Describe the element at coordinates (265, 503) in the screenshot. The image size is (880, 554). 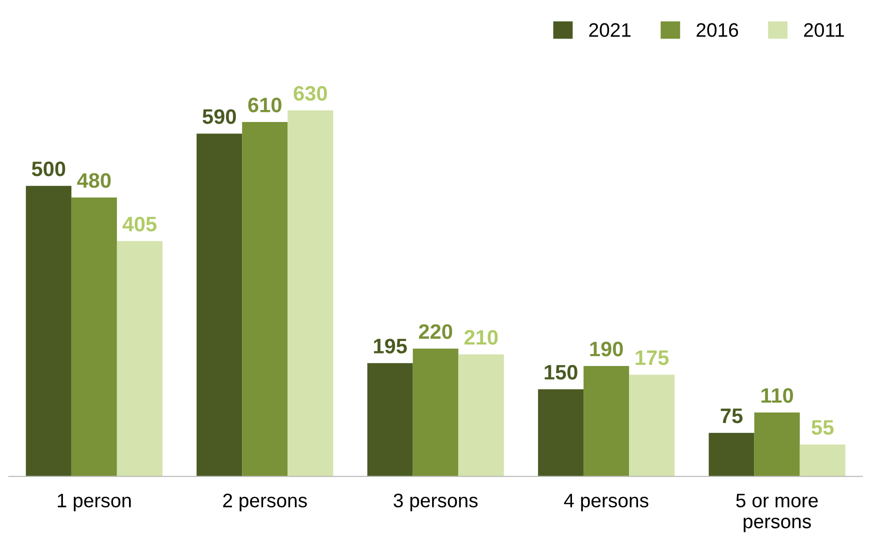
I see `x-tick-label: 2 persons` at that location.